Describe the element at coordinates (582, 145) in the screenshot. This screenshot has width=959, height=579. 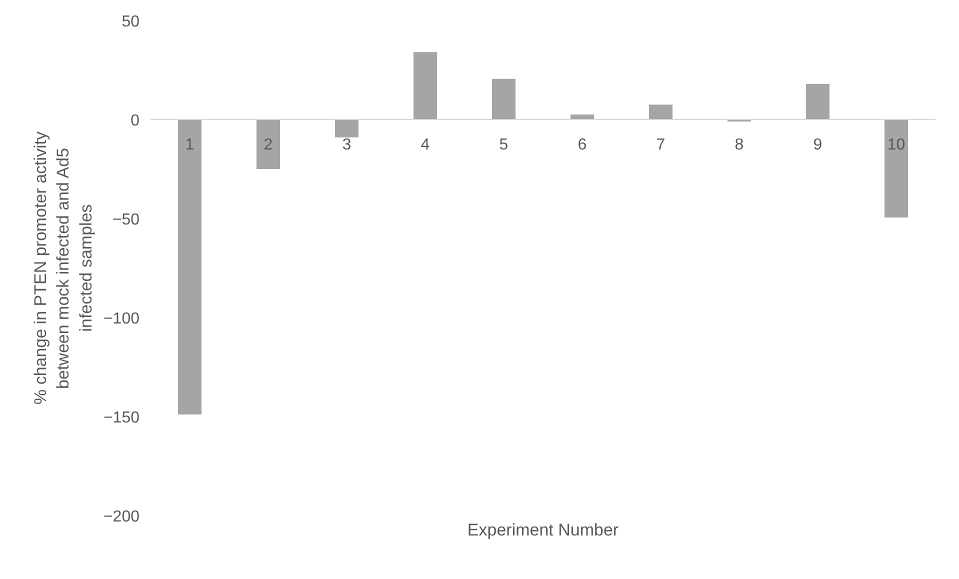
I see `x-tick-label: 6` at that location.